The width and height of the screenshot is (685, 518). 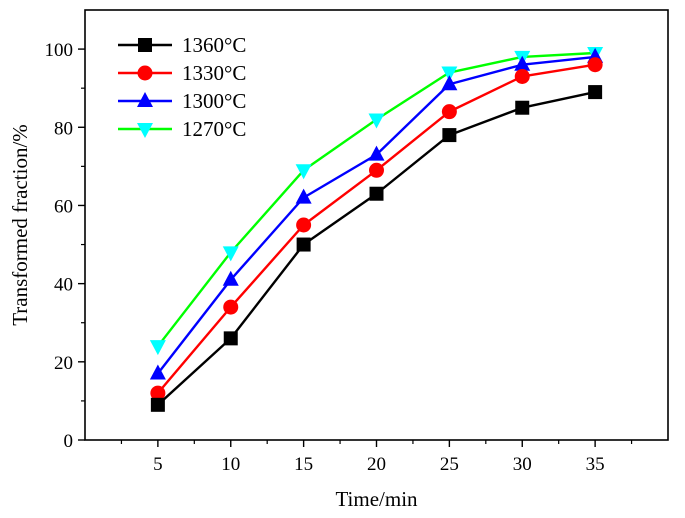 What do you see at coordinates (214, 129) in the screenshot?
I see `legend-label: 1270°C` at bounding box center [214, 129].